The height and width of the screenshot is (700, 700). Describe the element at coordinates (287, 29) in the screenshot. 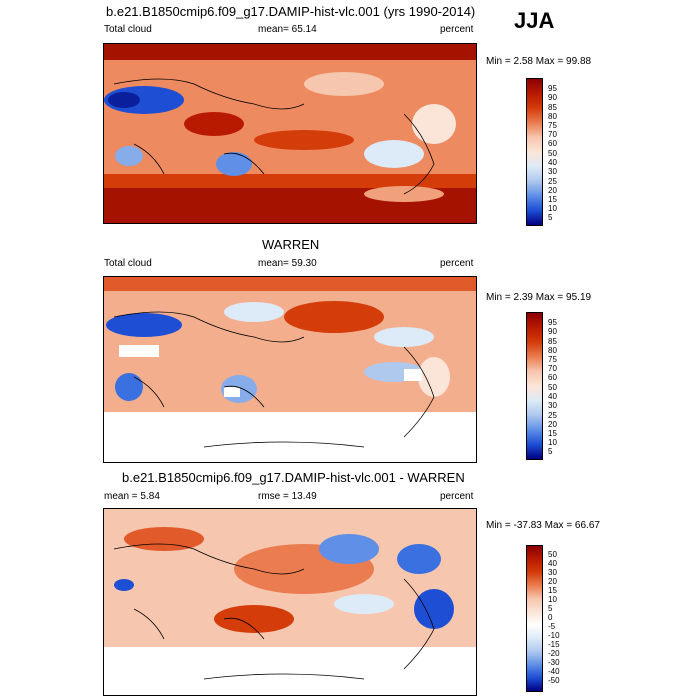

I see `panel1-mean-label: mean= 65.14` at that location.